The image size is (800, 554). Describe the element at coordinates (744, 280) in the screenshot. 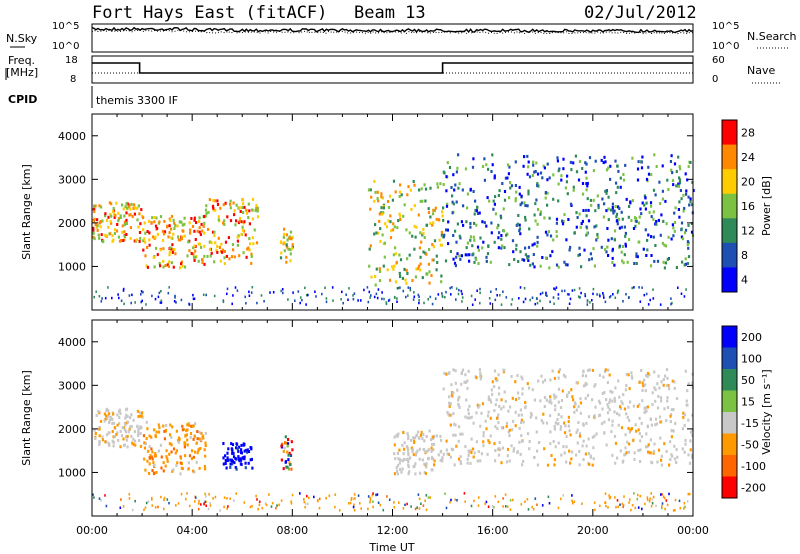

I see `power-colorbar-tick-label: 4` at that location.